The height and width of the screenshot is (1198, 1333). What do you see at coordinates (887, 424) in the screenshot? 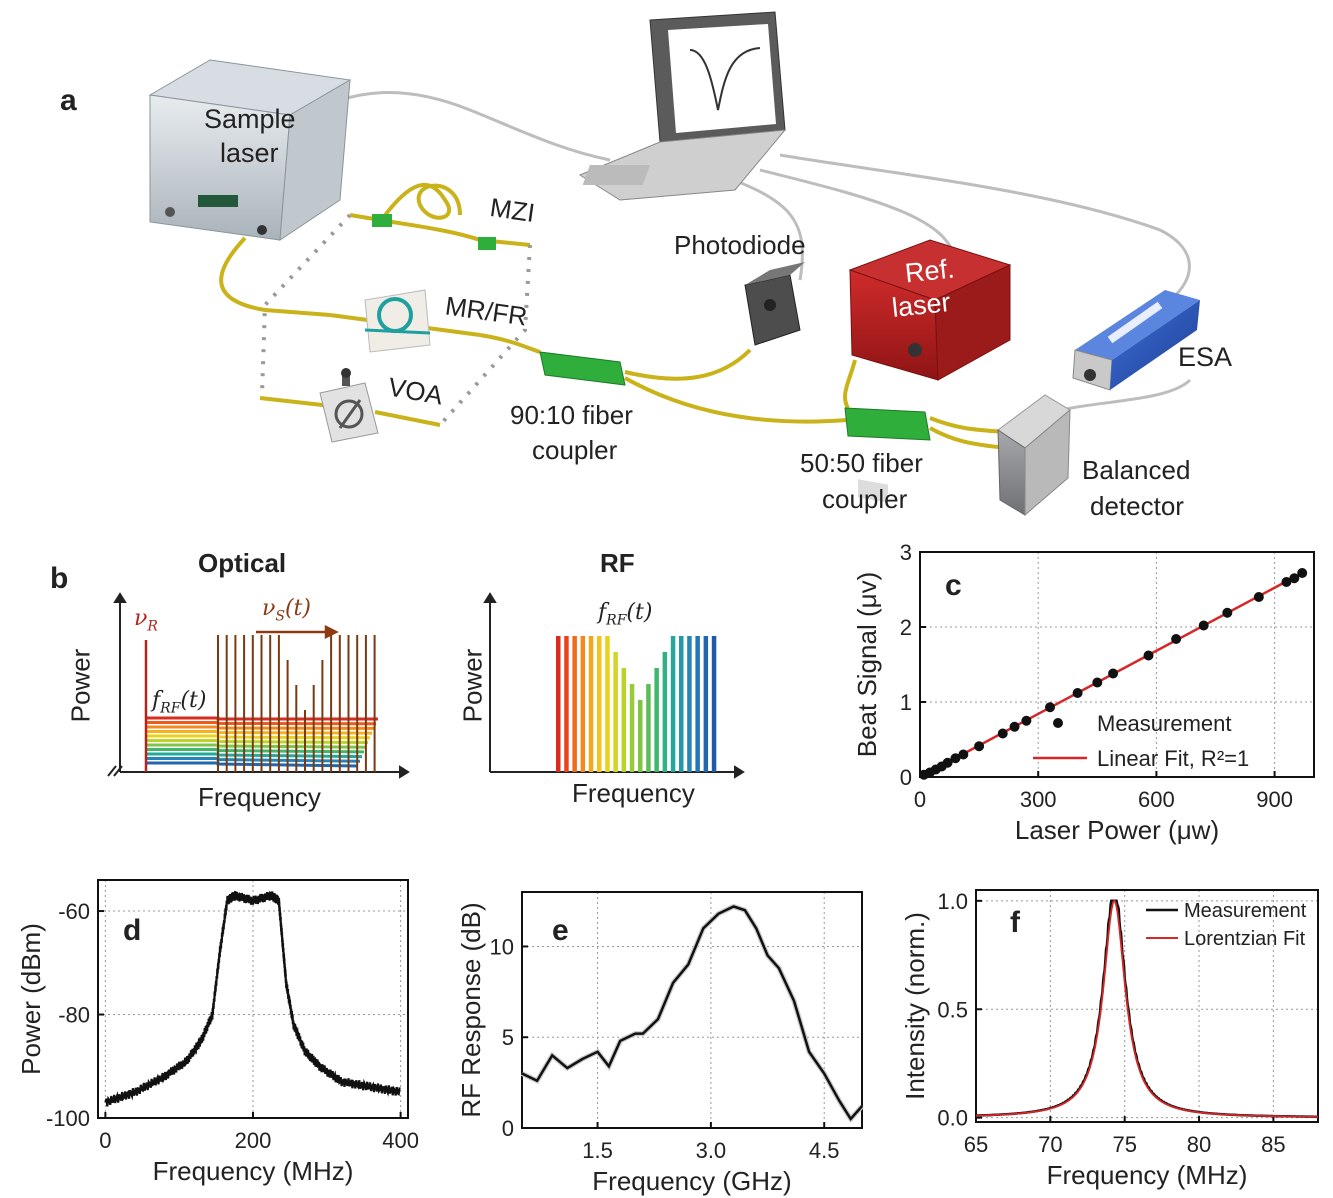
I see `coupler-5050-body` at bounding box center [887, 424].